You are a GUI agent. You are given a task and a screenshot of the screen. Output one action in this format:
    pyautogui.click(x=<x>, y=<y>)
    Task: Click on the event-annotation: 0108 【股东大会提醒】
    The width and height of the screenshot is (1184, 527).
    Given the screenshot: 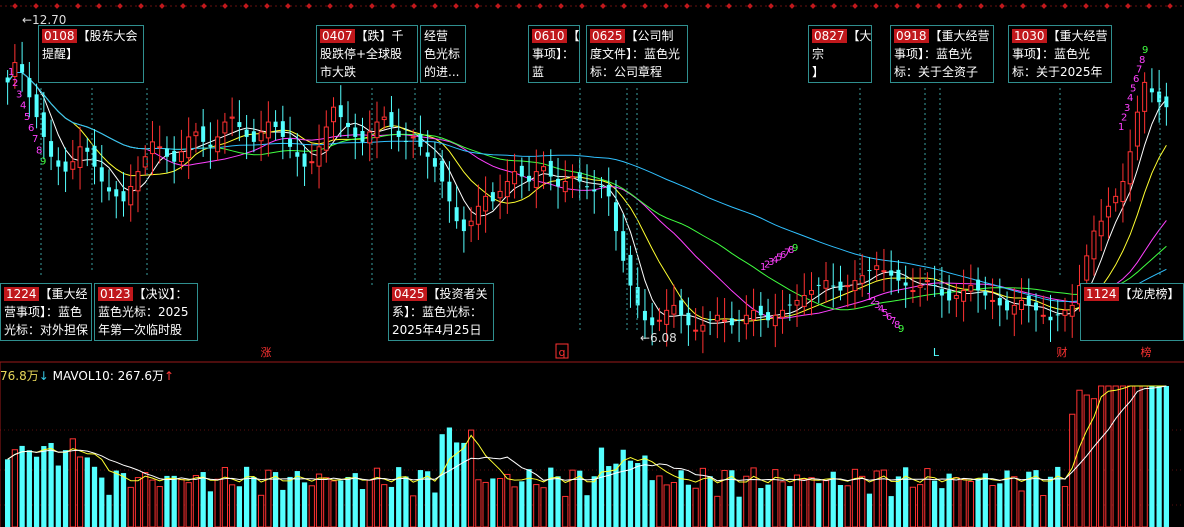 What is the action you would take?
    pyautogui.click(x=91, y=54)
    